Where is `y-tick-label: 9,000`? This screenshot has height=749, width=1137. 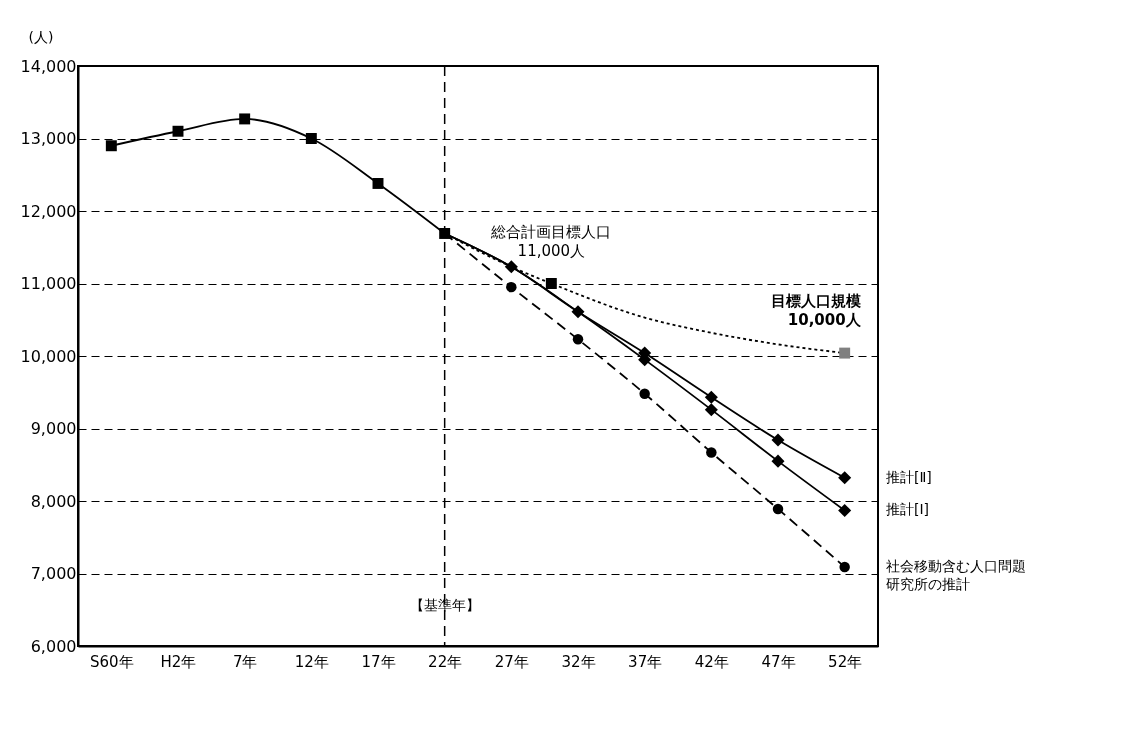
y-tick-label: 9,000 is located at coordinates (53, 428).